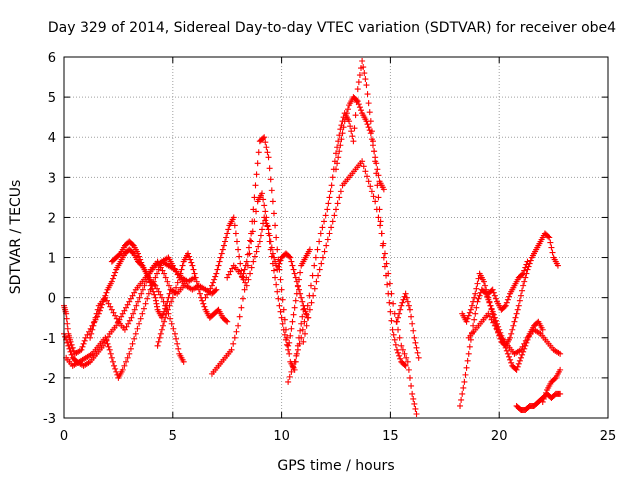 The width and height of the screenshot is (640, 480). What do you see at coordinates (52, 299) in the screenshot?
I see `y-tick-label: 0` at bounding box center [52, 299].